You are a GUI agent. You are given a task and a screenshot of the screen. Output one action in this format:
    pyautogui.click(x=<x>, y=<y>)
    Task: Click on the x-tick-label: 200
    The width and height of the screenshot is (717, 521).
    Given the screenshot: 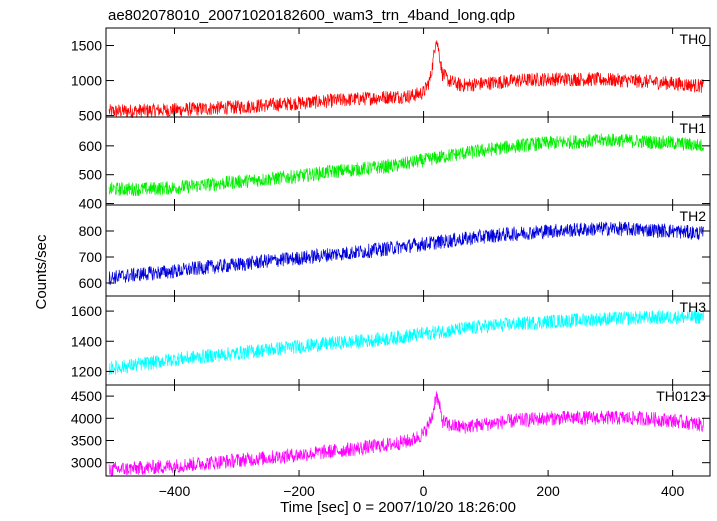 What is the action you would take?
    pyautogui.click(x=548, y=491)
    